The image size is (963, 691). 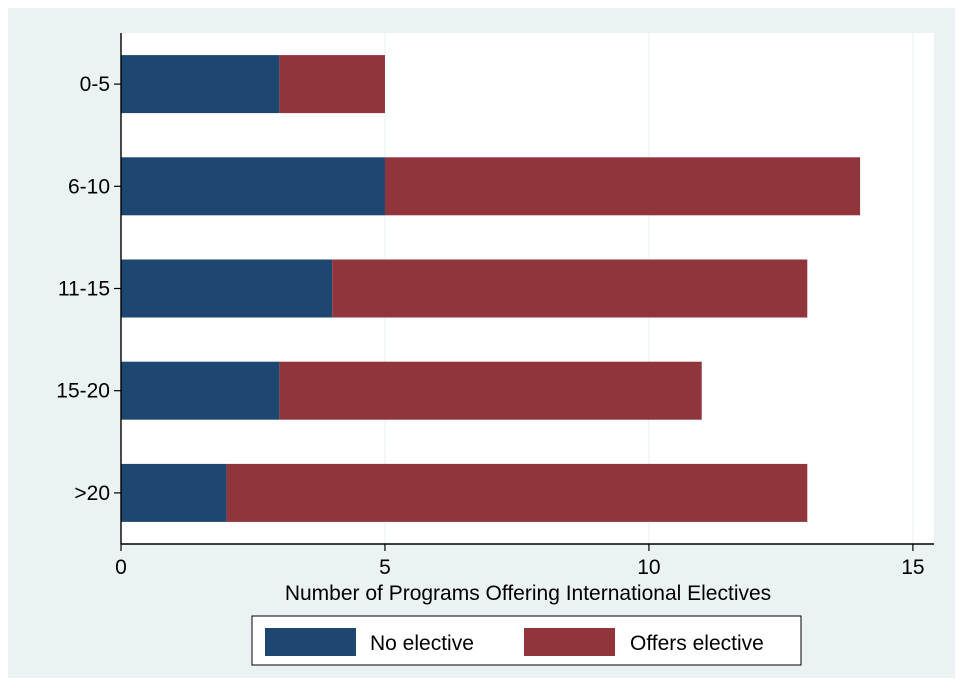 I want to click on legend-label-no-elective: No elective, so click(x=422, y=643).